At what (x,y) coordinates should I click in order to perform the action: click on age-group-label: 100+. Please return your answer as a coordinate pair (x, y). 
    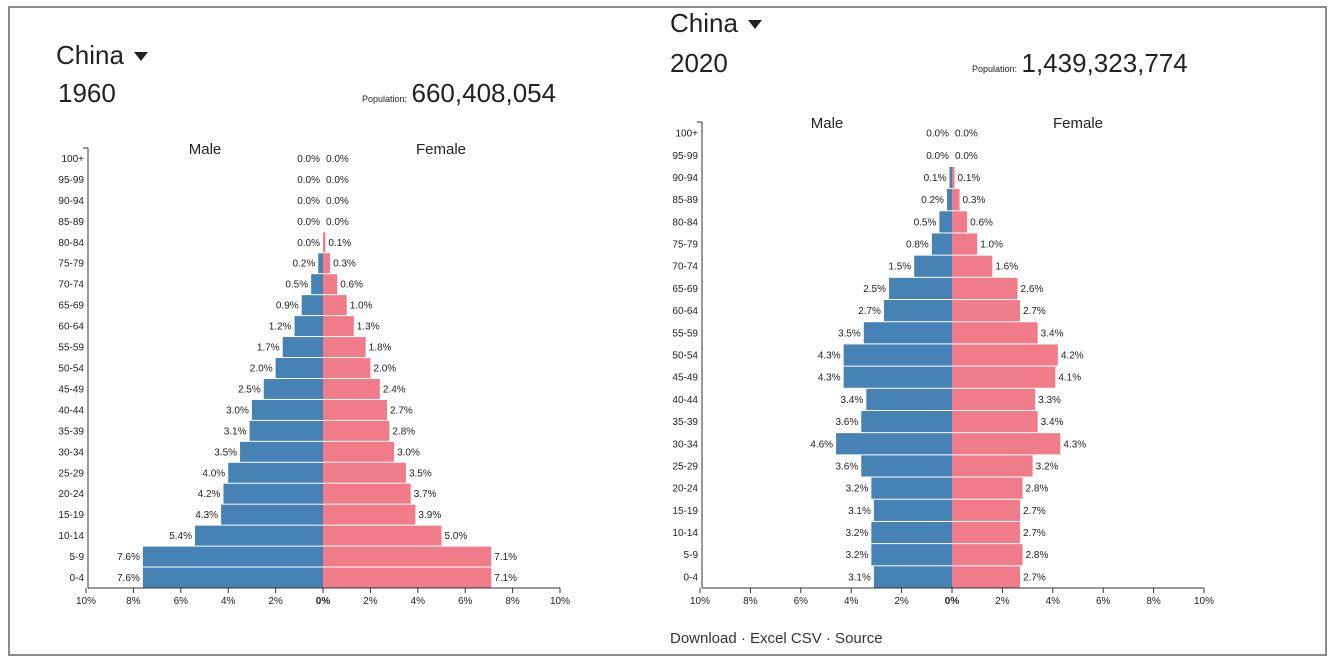
    Looking at the image, I should click on (686, 134).